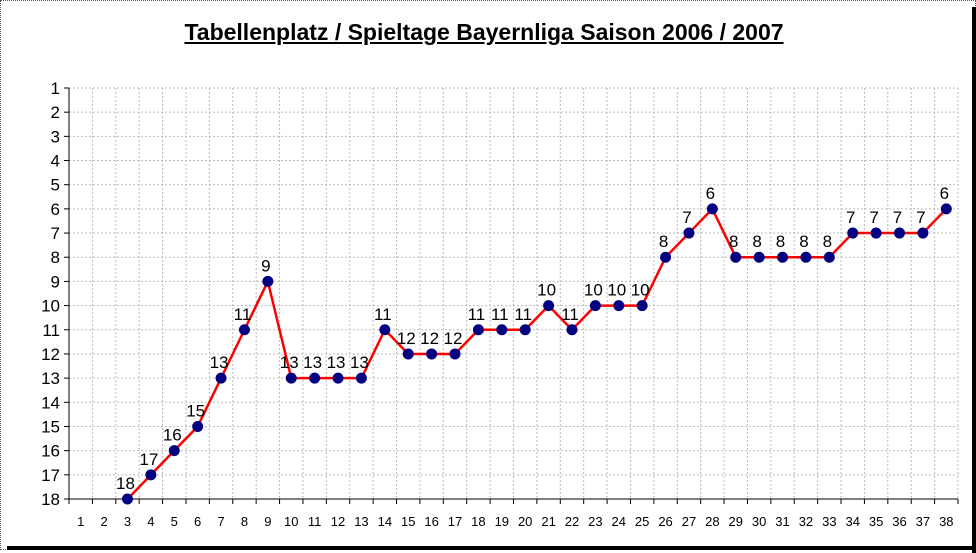 The height and width of the screenshot is (553, 976). Describe the element at coordinates (595, 521) in the screenshot. I see `x-tick-label: 23` at that location.